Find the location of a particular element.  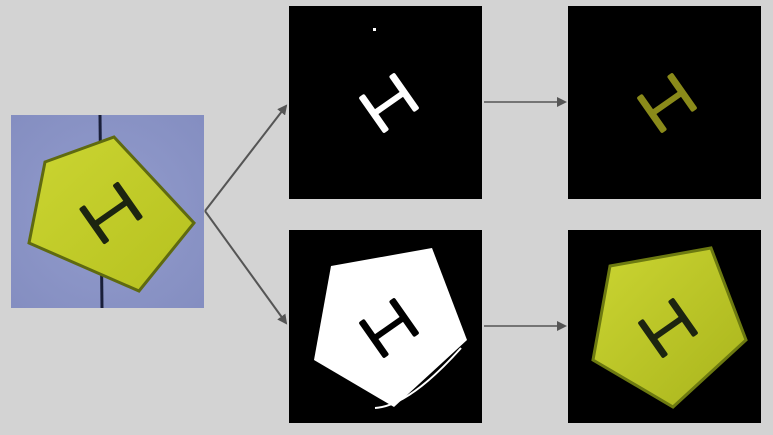

letter-result-panel is located at coordinates (664, 102).